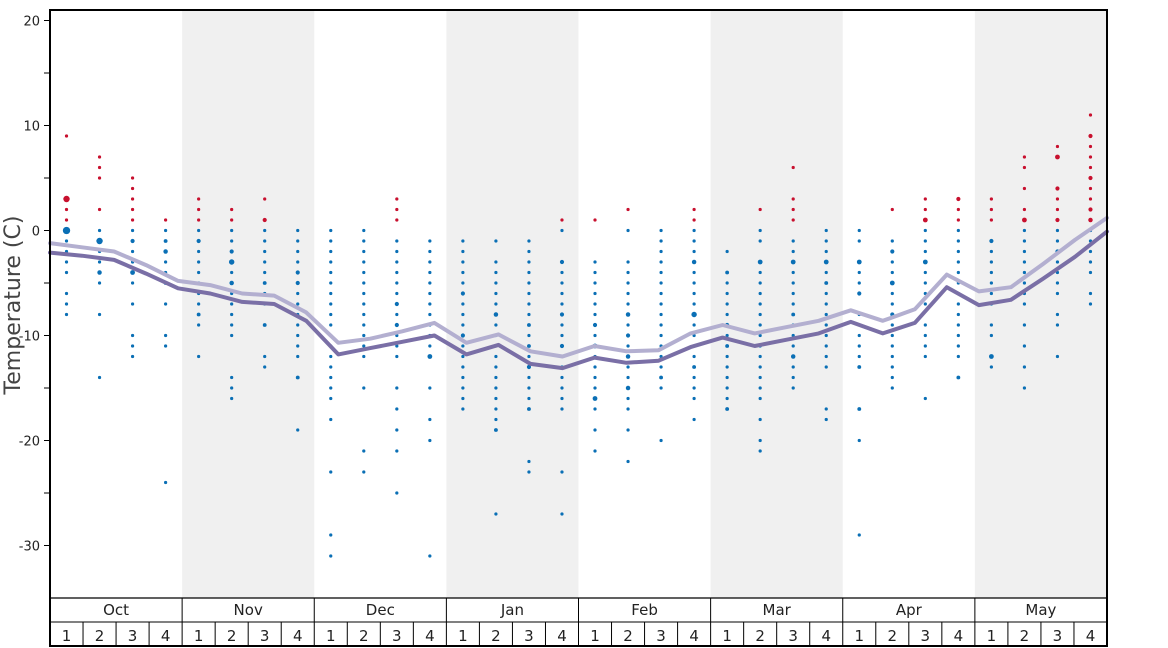  I want to click on y-axis-label: Temperature (C), so click(13, 306).